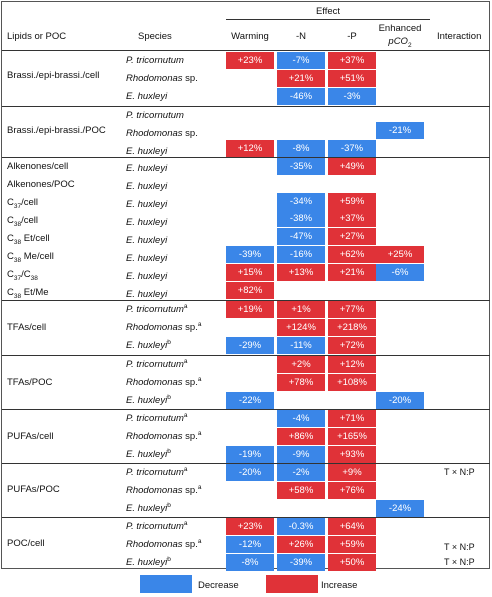 This screenshot has height=597, width=492. I want to click on cell-minus-n: -38%, so click(301, 218).